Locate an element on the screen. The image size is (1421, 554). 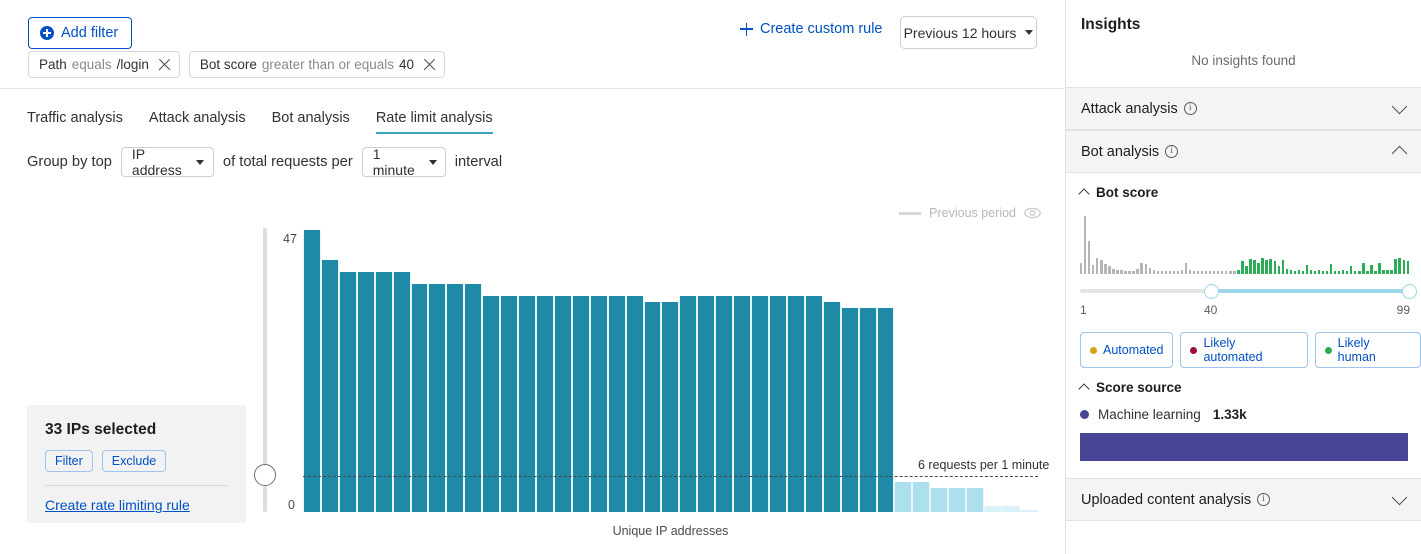
add-filter-button: Add filter is located at coordinates (80, 33).